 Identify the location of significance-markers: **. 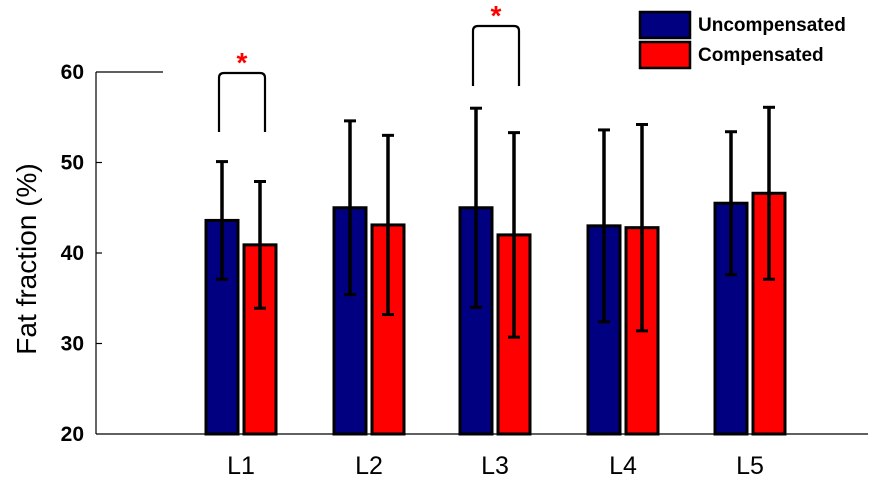
(369, 66).